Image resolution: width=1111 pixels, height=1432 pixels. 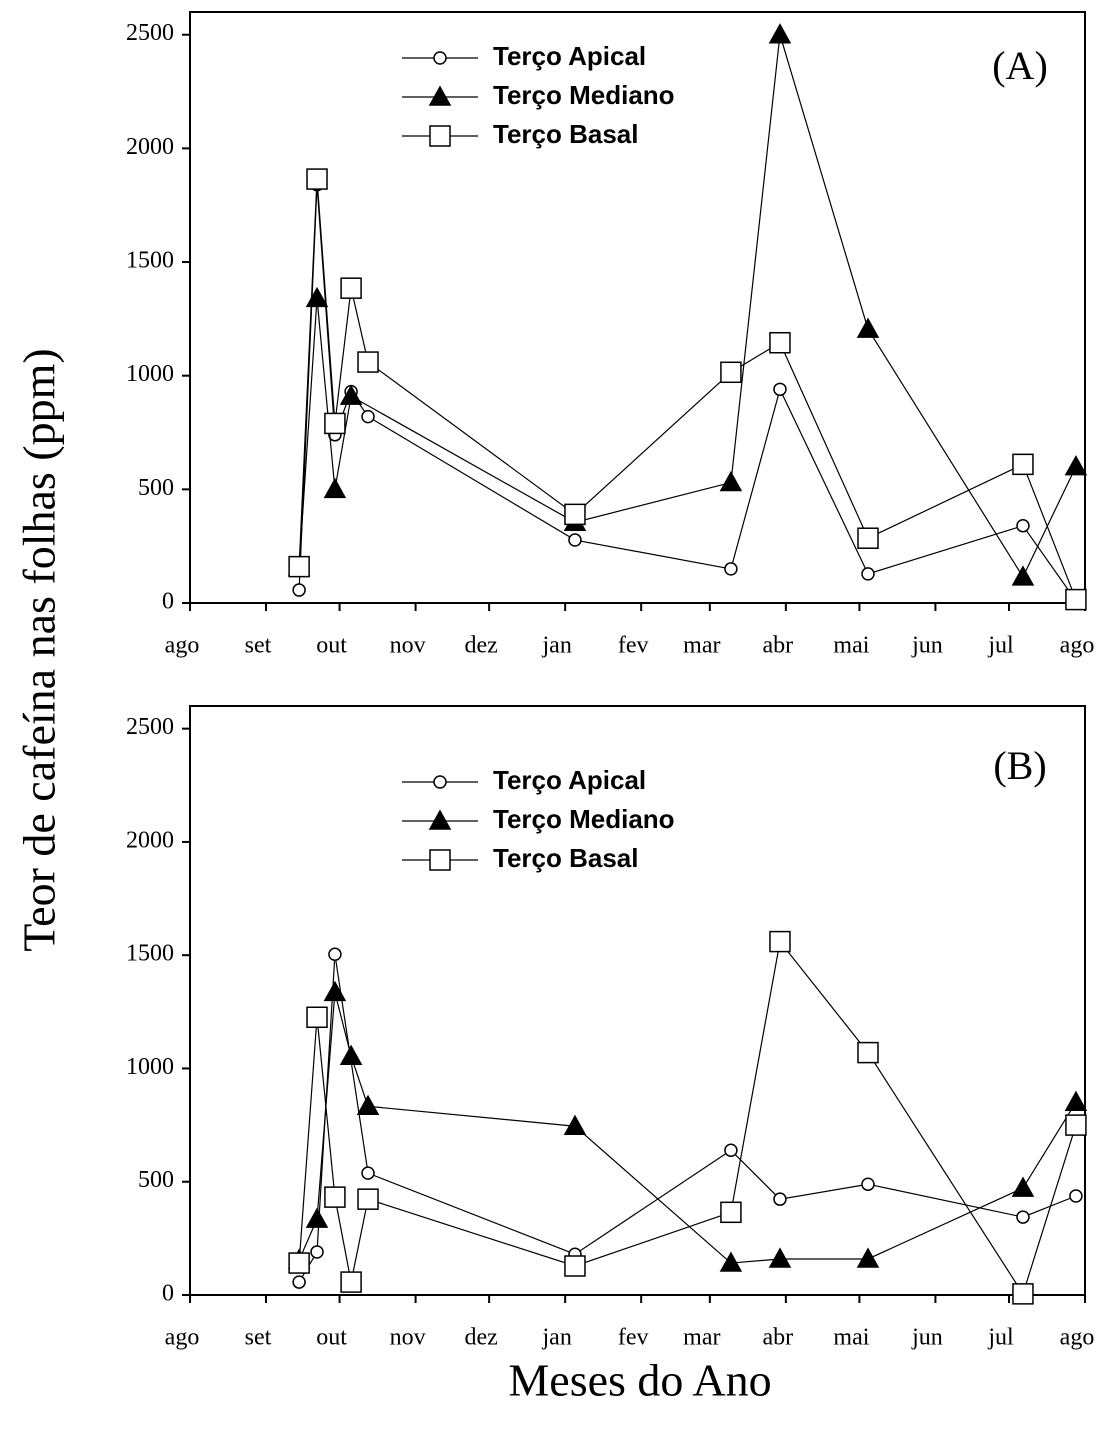 What do you see at coordinates (1019, 765) in the screenshot?
I see `panel-label: (B)` at bounding box center [1019, 765].